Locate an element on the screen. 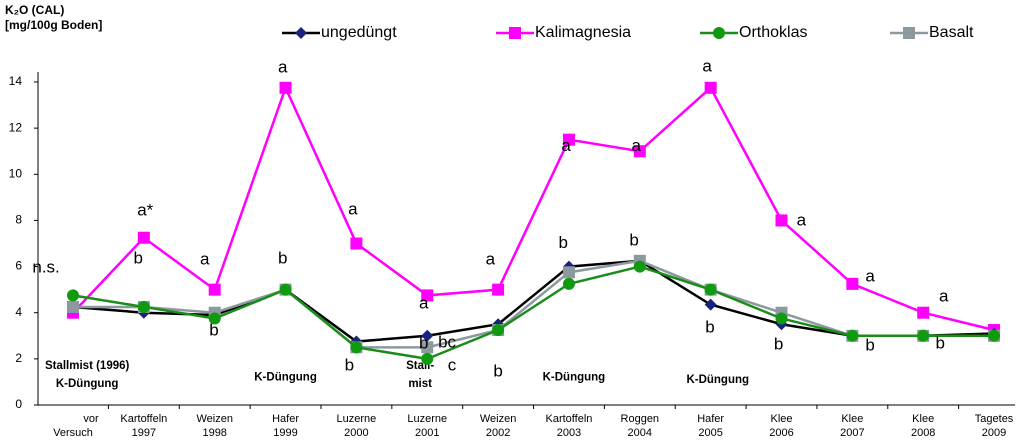  x-tick-label: 2006 is located at coordinates (781, 433).